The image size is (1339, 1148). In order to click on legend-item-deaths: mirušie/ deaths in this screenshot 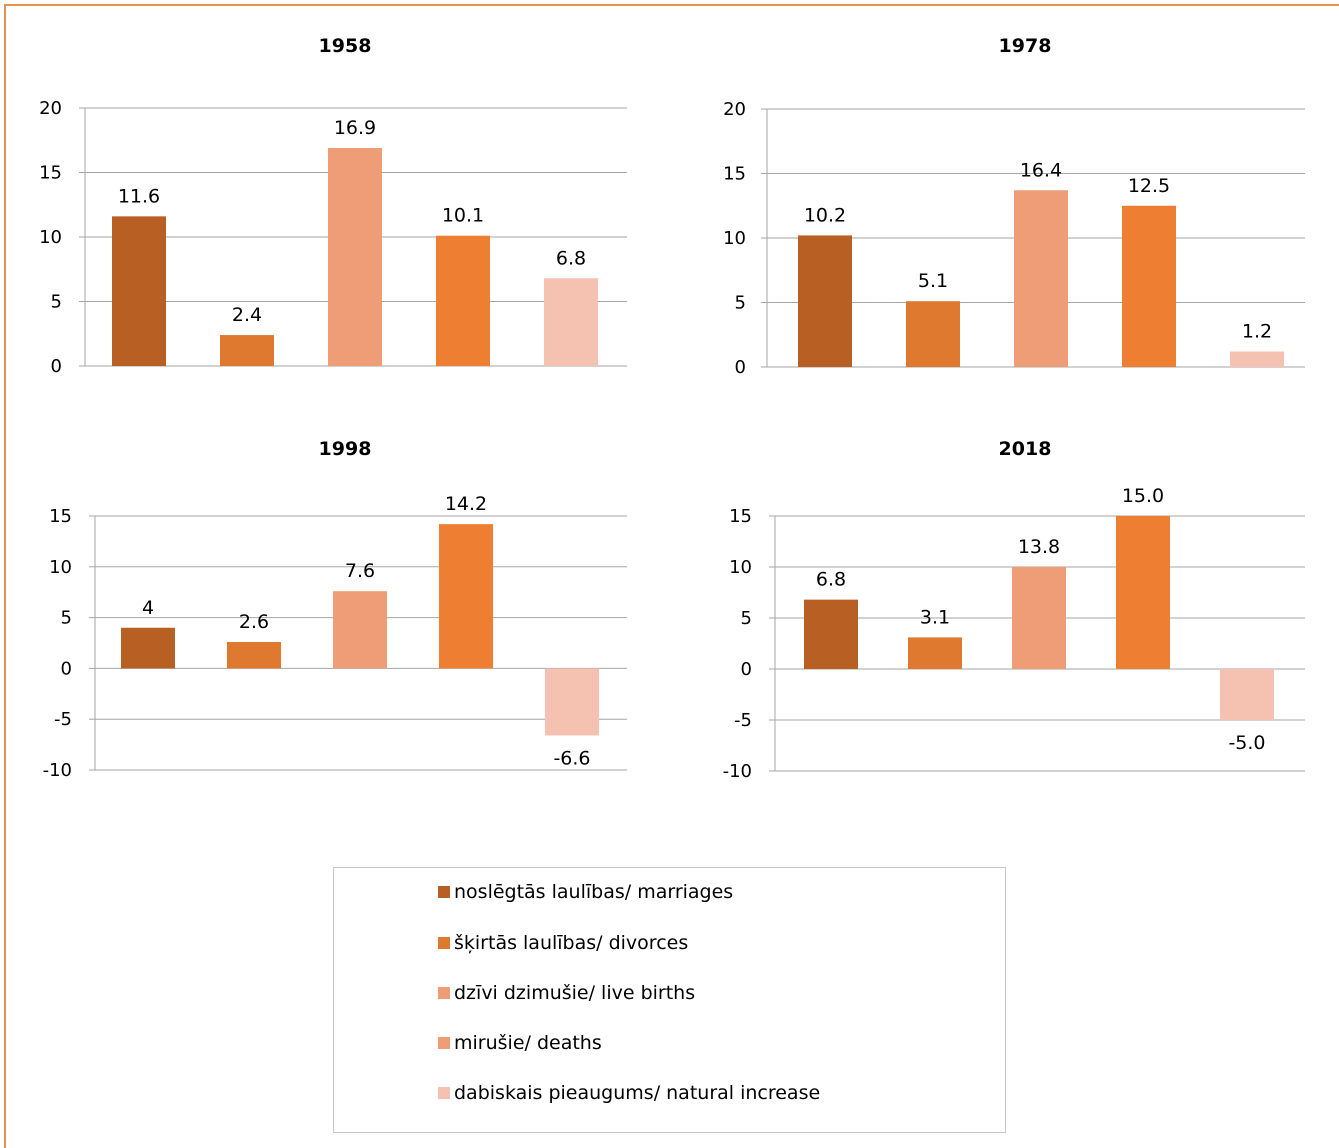, I will do `click(520, 1043)`.